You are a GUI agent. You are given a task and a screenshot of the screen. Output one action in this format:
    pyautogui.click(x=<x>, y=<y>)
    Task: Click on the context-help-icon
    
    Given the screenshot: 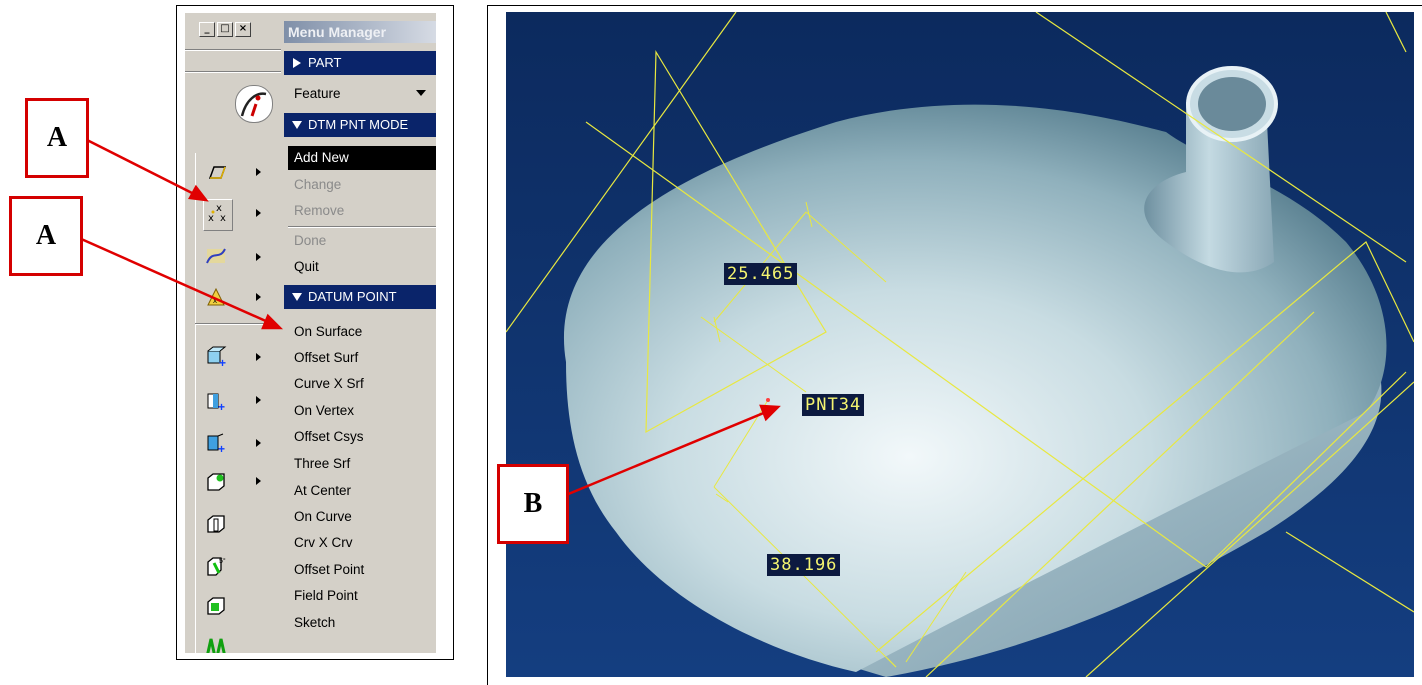 What is the action you would take?
    pyautogui.click(x=254, y=104)
    